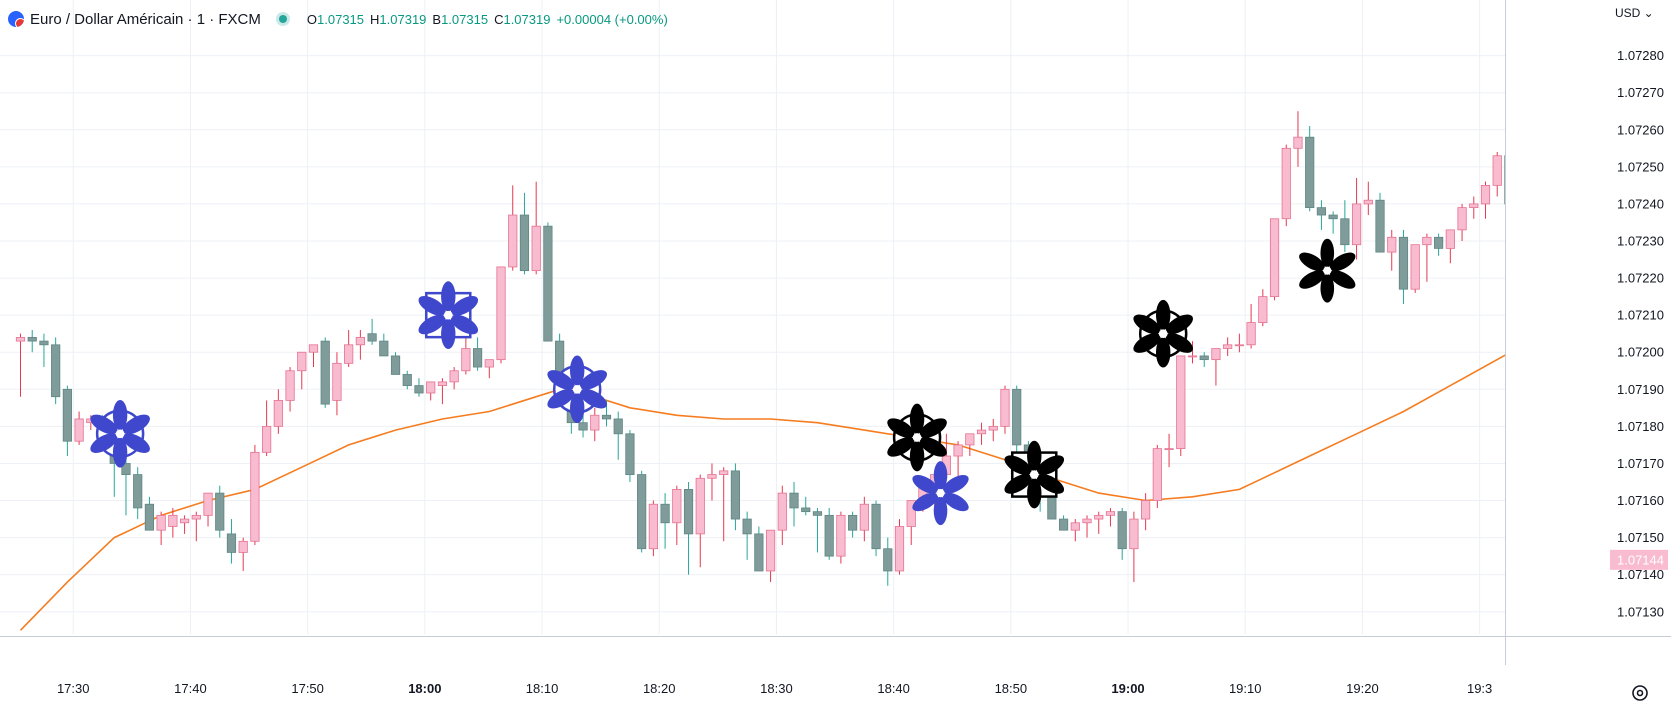 This screenshot has width=1671, height=716. I want to click on wheel-marker-circle-black, so click(917, 437).